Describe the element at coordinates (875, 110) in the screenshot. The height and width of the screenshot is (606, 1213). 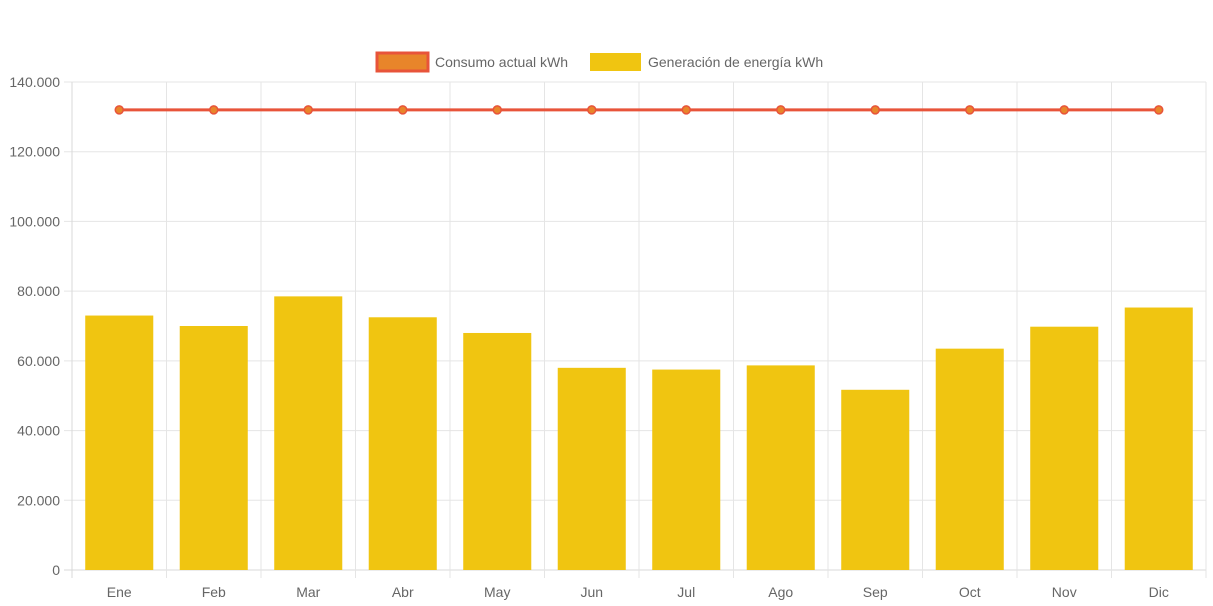
I see `consumo-point-sep` at that location.